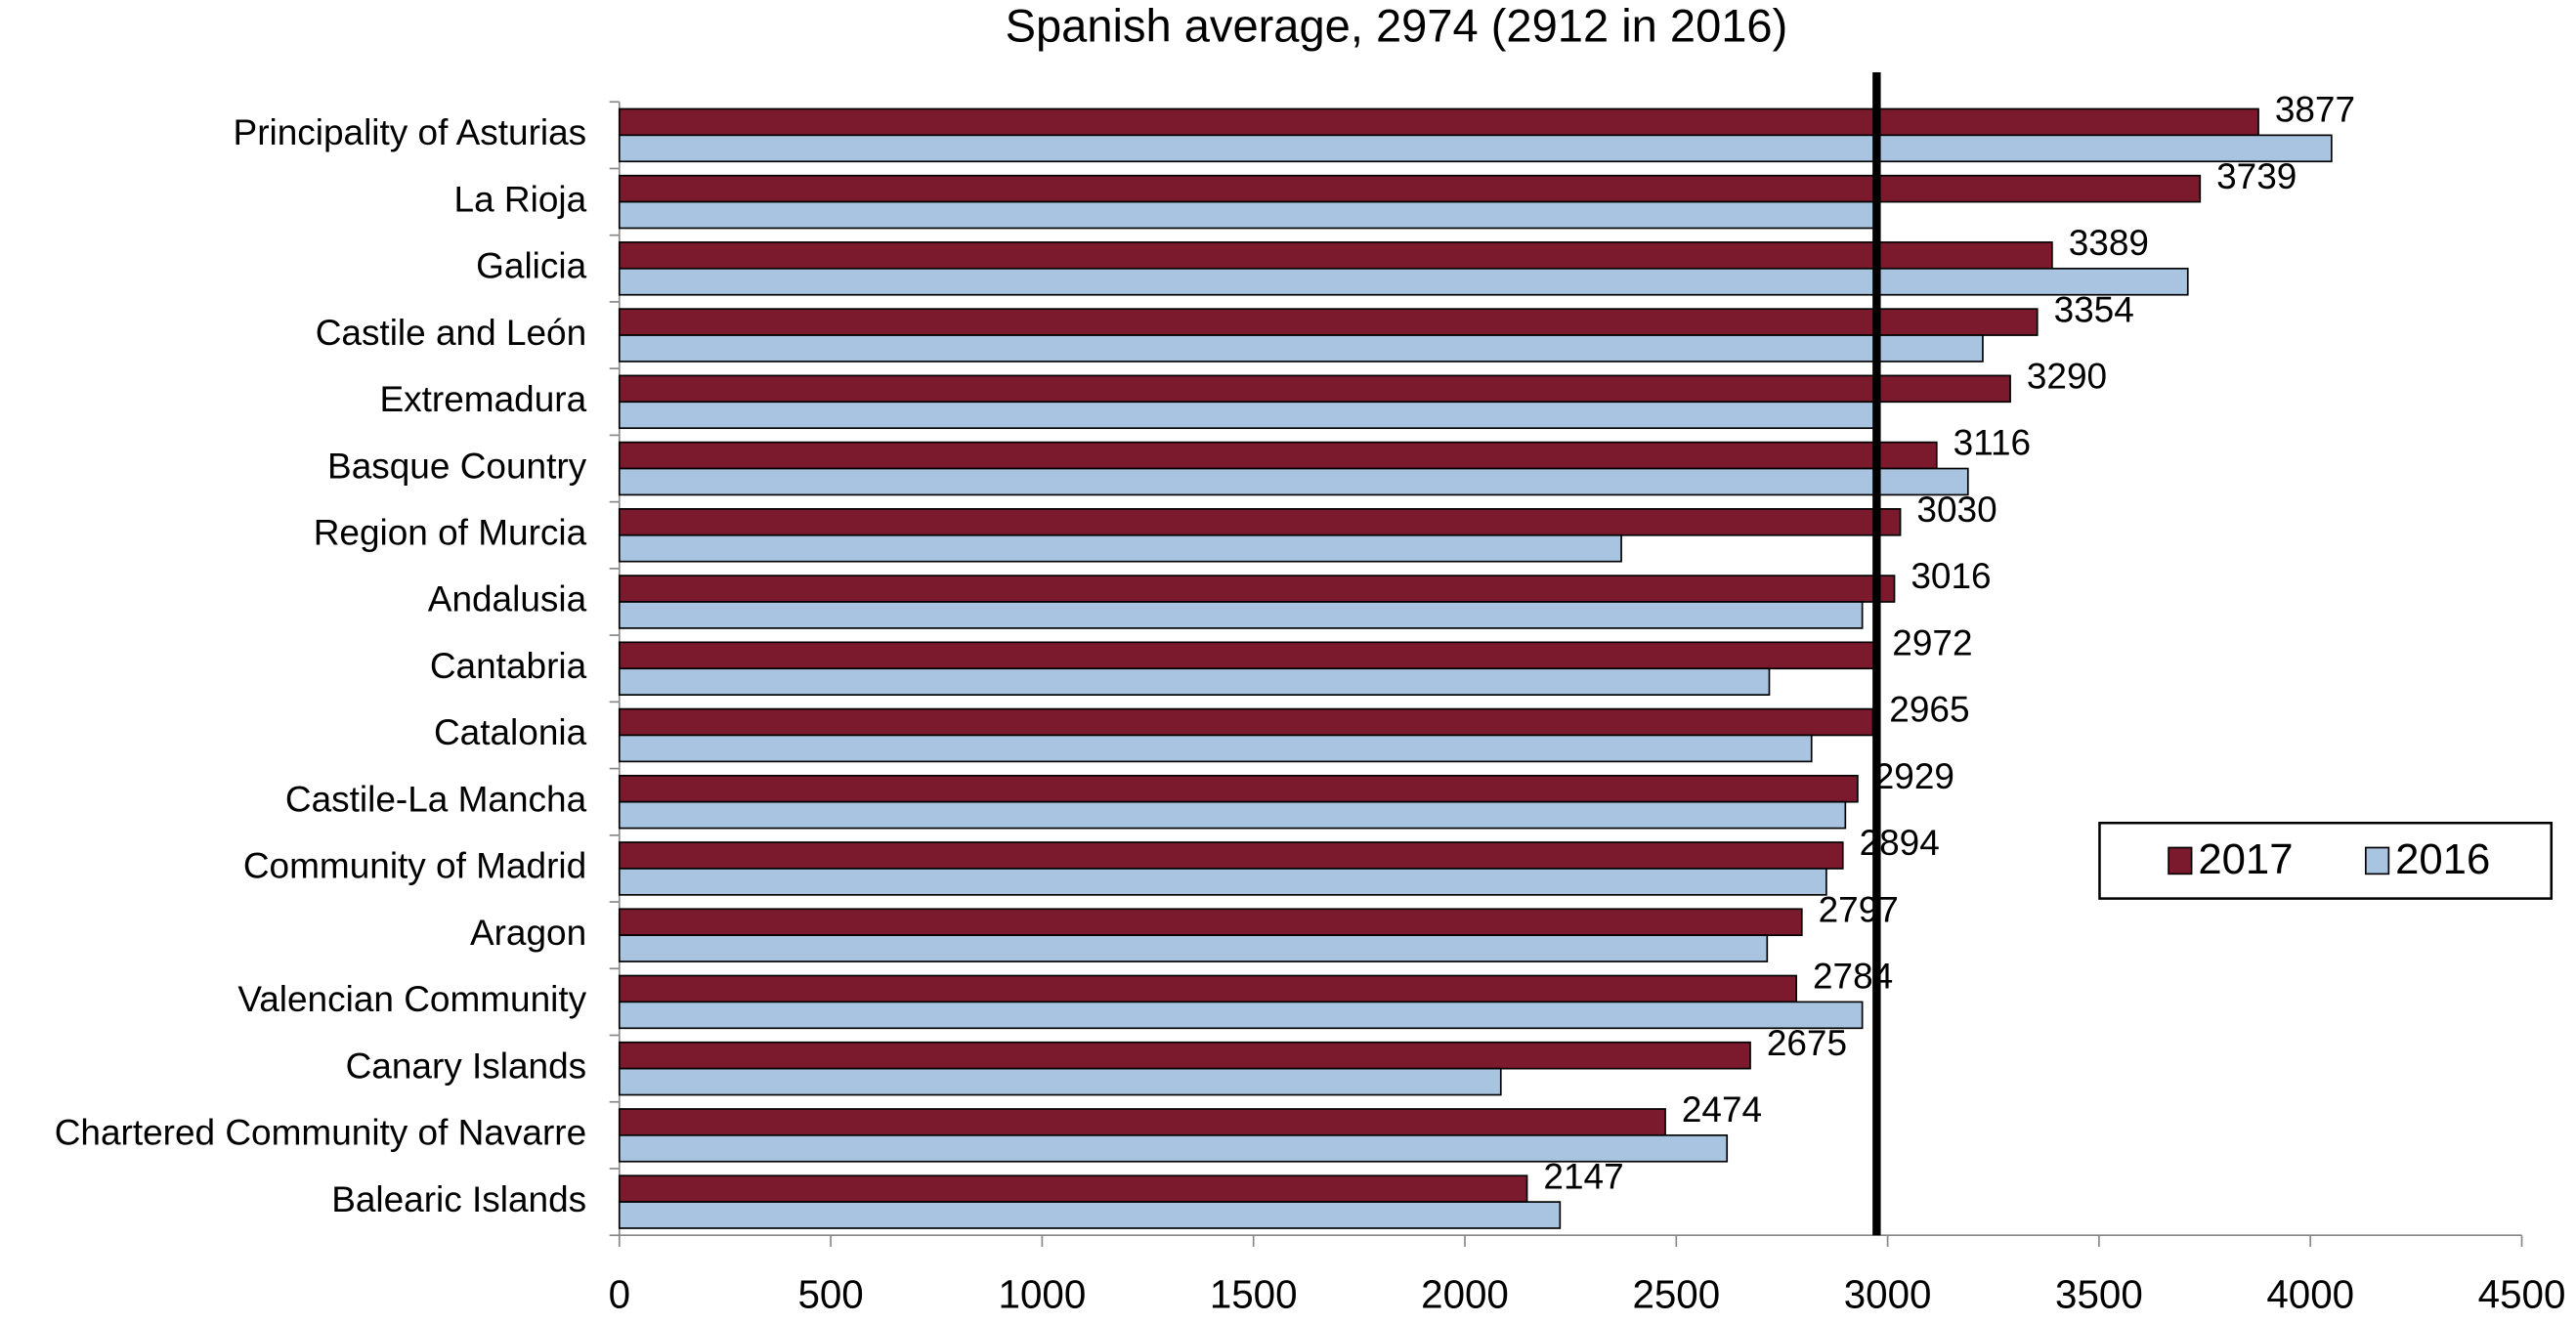 The height and width of the screenshot is (1323, 2576). Describe the element at coordinates (1583, 1176) in the screenshot. I see `data-label: 2147` at that location.